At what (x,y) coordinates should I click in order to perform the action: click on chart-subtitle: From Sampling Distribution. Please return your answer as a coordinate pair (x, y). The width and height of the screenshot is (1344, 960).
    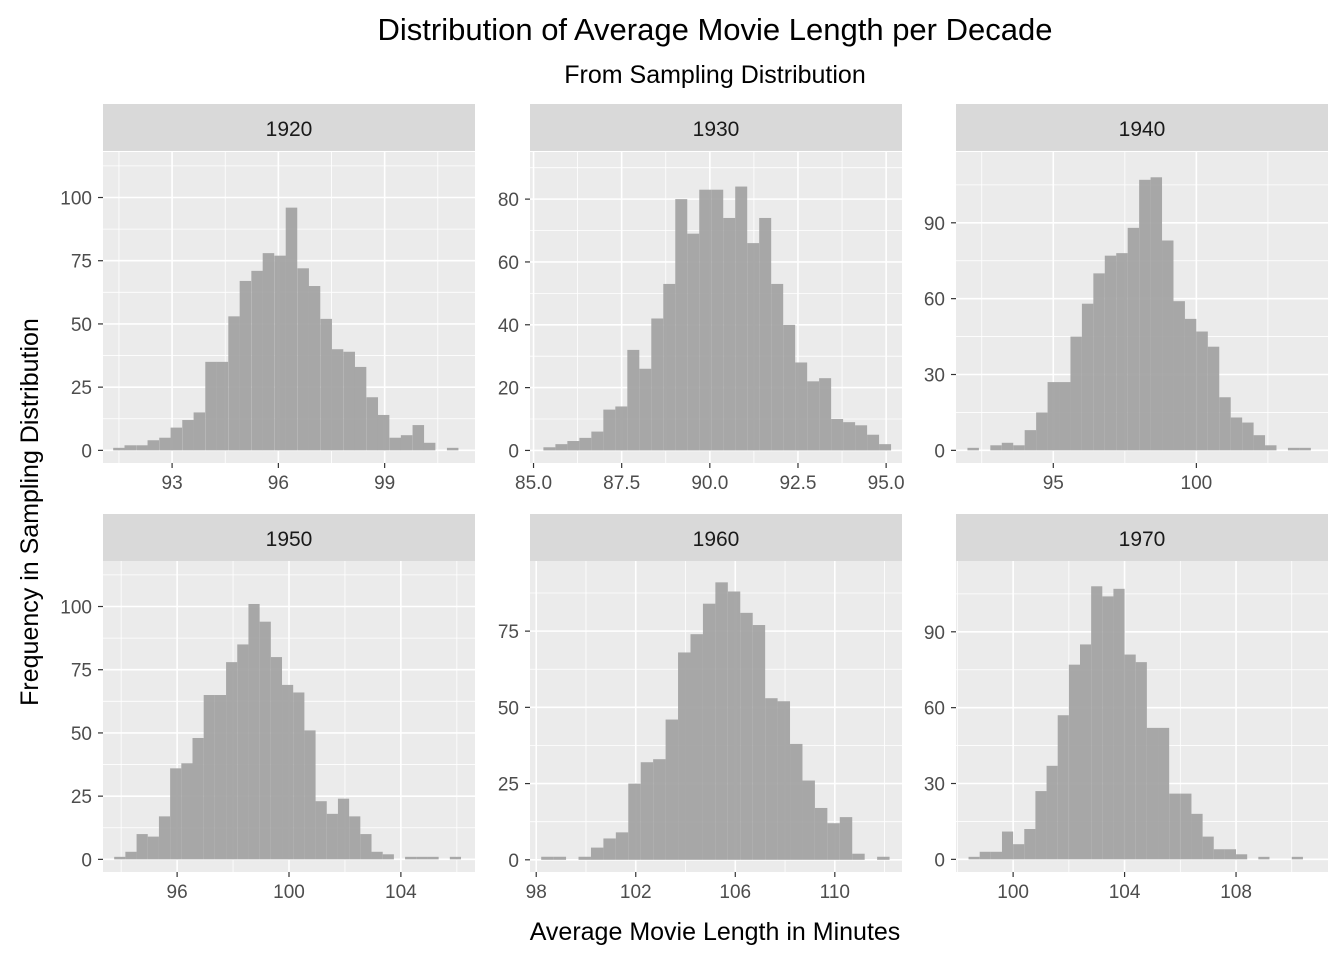
    Looking at the image, I should click on (715, 75).